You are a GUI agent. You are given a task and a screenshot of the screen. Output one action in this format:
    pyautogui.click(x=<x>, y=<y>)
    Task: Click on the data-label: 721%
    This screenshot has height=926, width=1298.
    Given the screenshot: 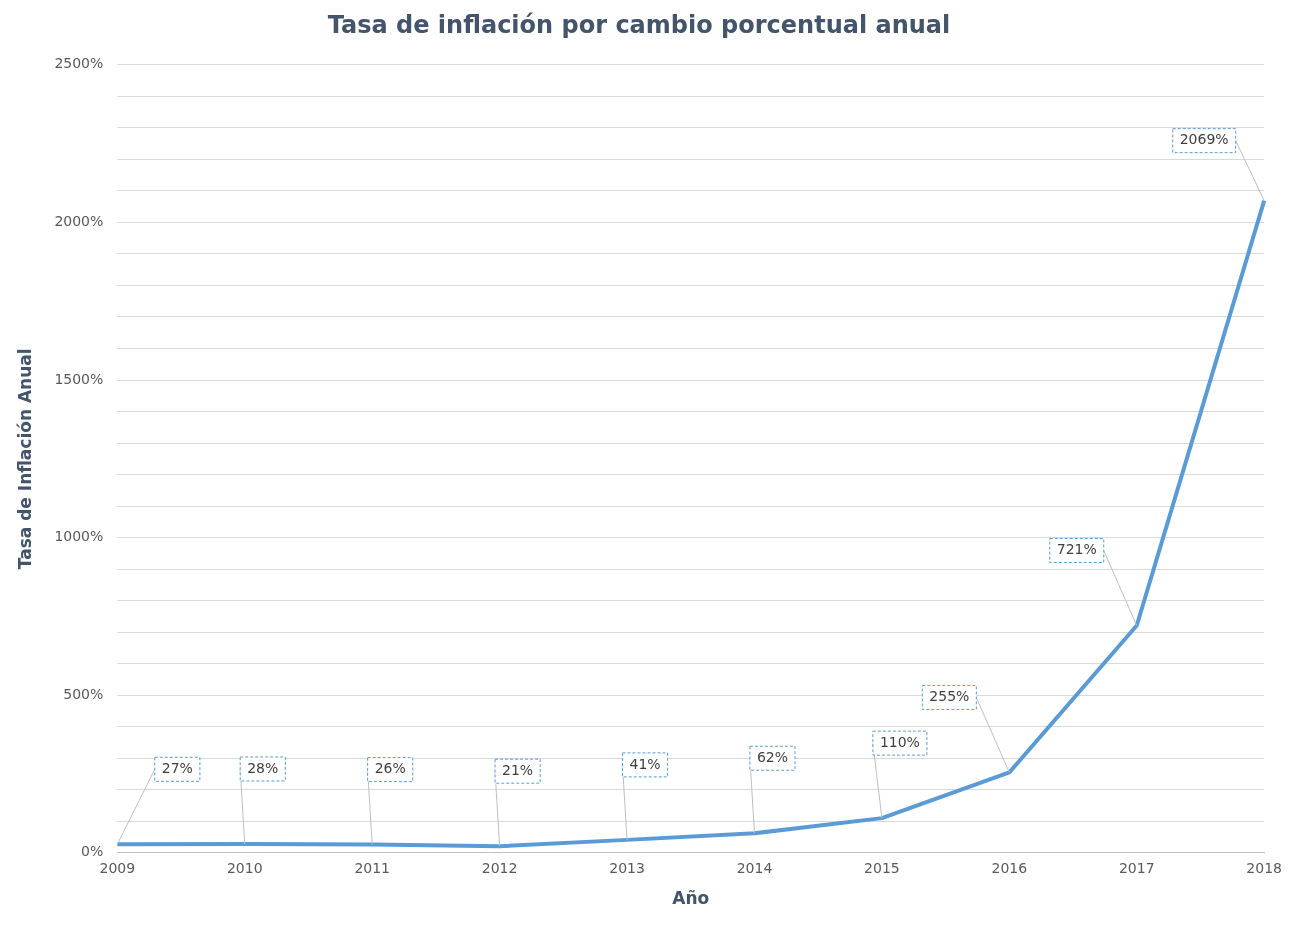 What is the action you would take?
    pyautogui.click(x=1076, y=549)
    